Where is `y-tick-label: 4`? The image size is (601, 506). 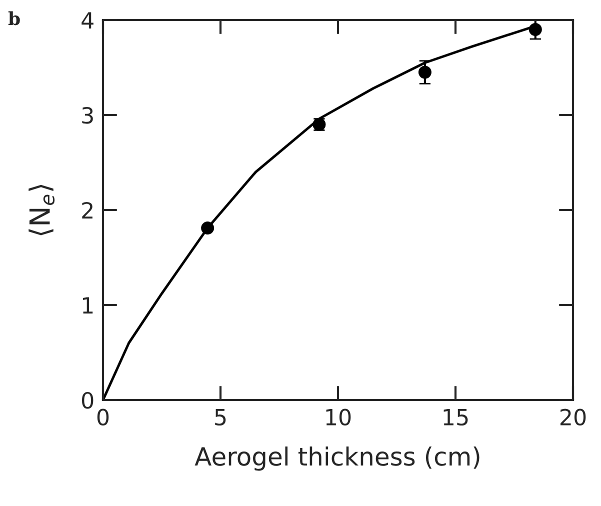 y-tick-label: 4 is located at coordinates (88, 20).